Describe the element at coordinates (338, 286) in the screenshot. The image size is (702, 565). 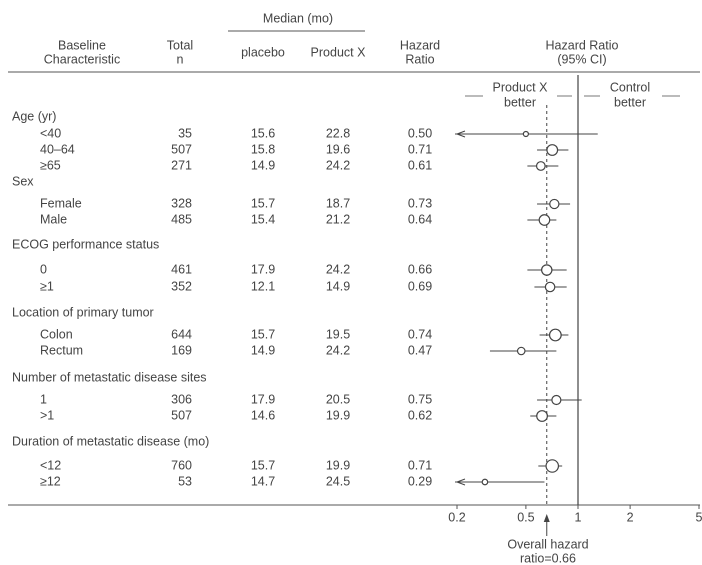
I see `product-median: 14.9` at that location.